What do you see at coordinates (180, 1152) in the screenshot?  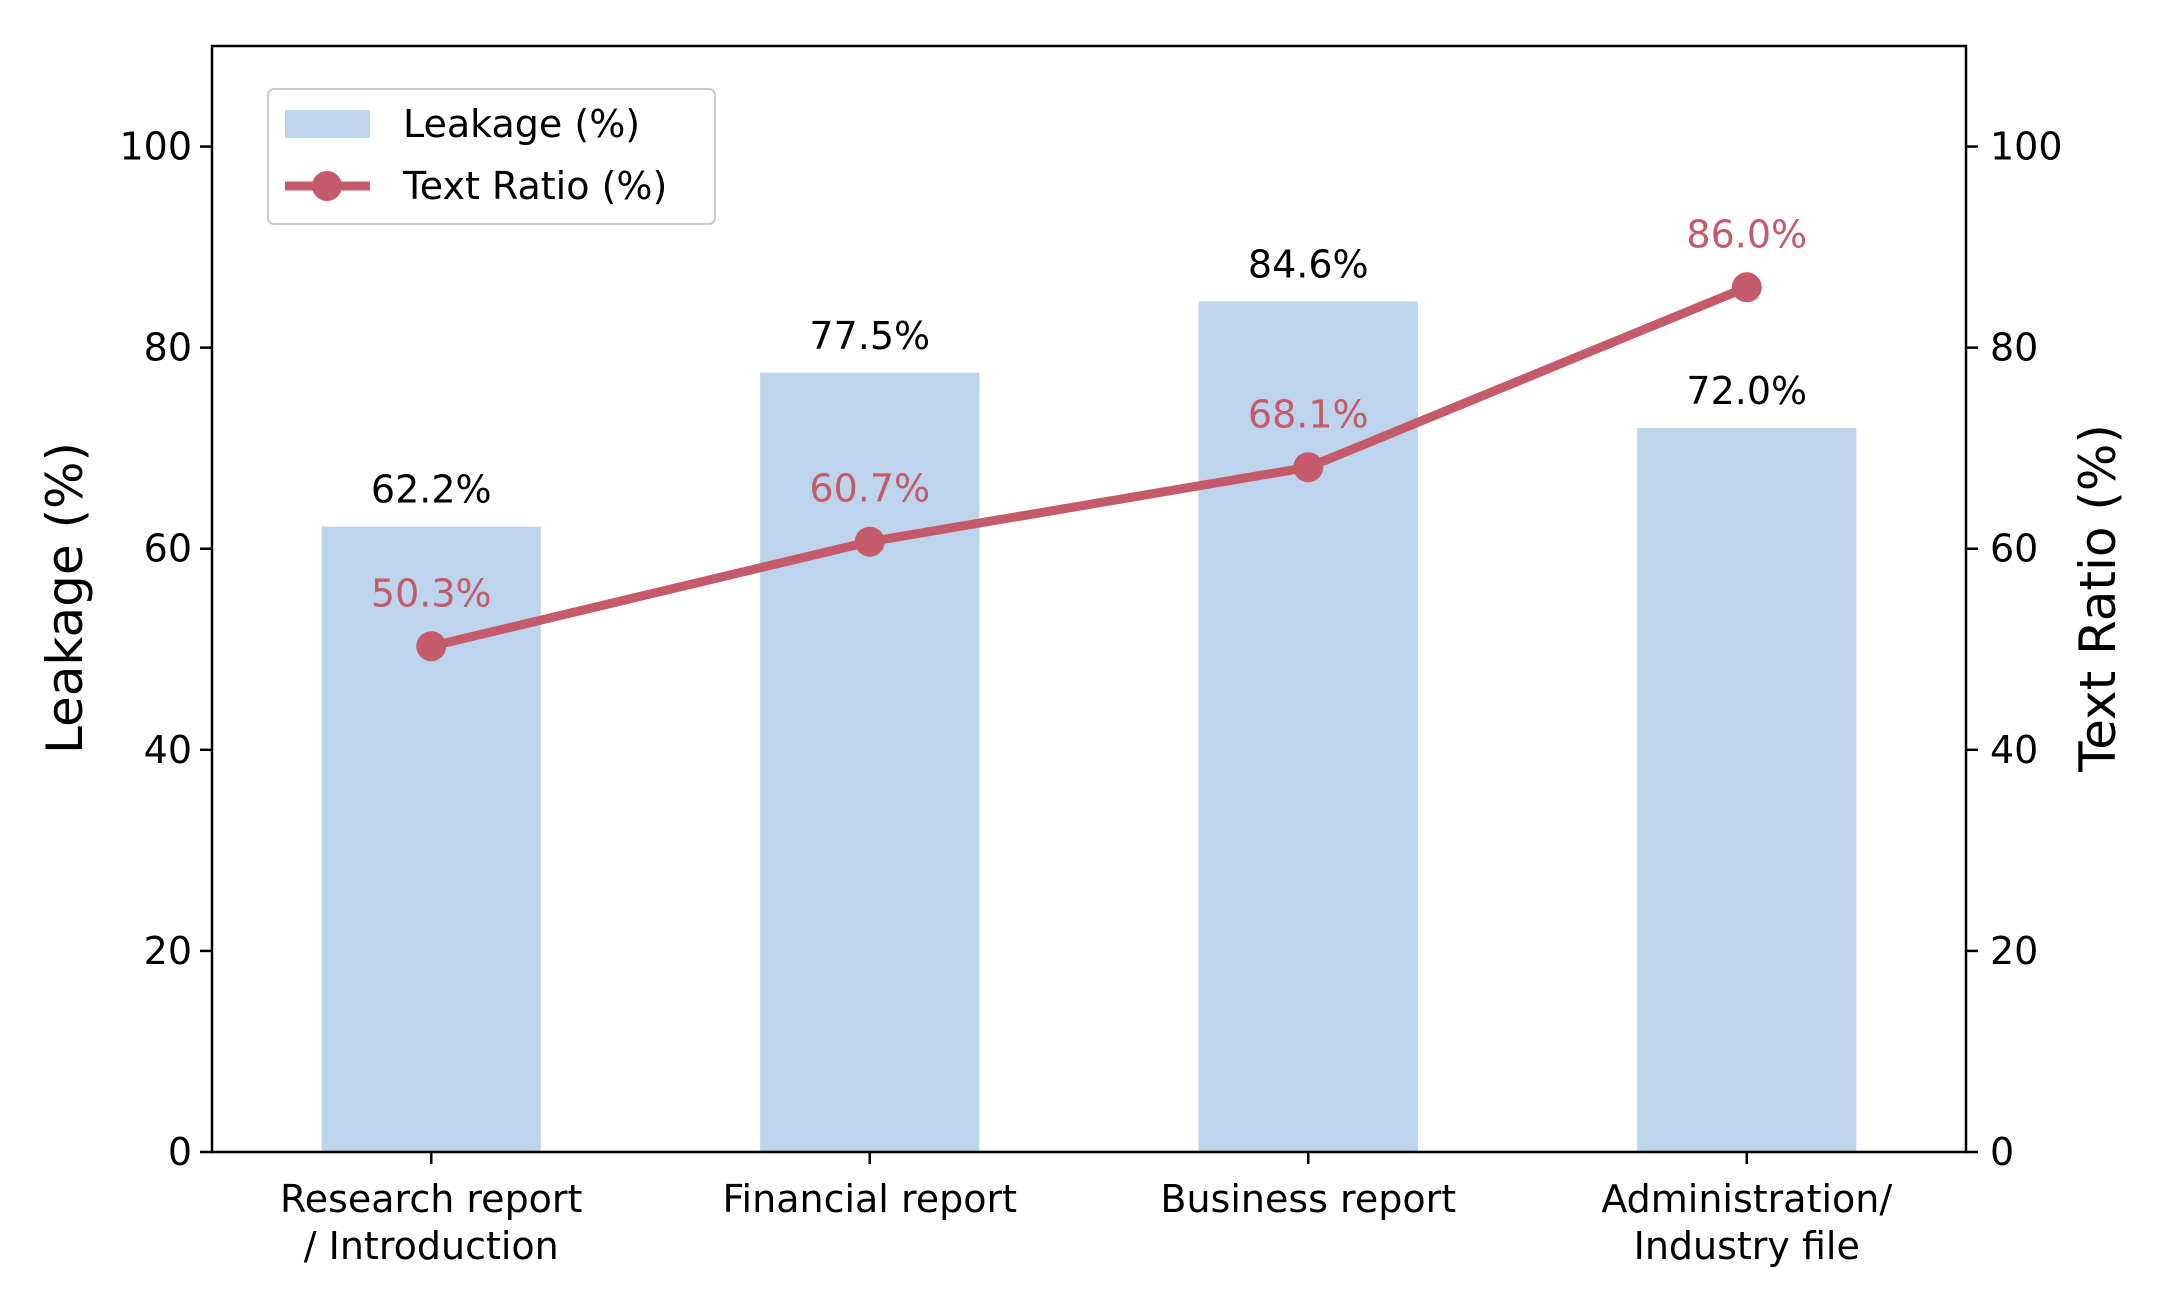 I see `left-tick-label-0: 0` at bounding box center [180, 1152].